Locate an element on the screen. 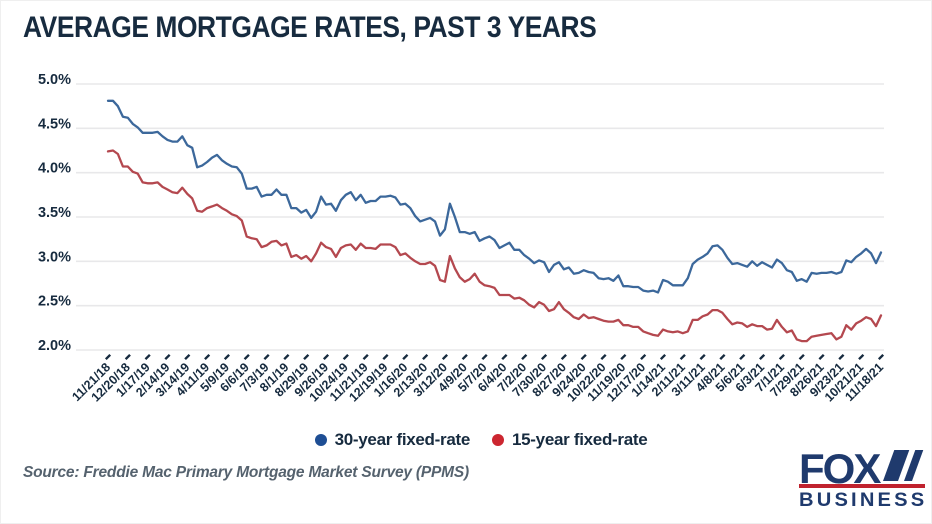 Image resolution: width=932 pixels, height=524 pixels. y-axis-label: 3.0% is located at coordinates (54, 257).